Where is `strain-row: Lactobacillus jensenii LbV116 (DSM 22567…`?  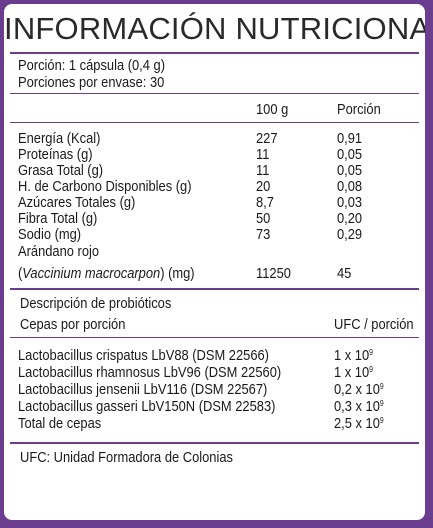
strain-row: Lactobacillus jensenii LbV116 (DSM 22567… is located at coordinates (214, 390).